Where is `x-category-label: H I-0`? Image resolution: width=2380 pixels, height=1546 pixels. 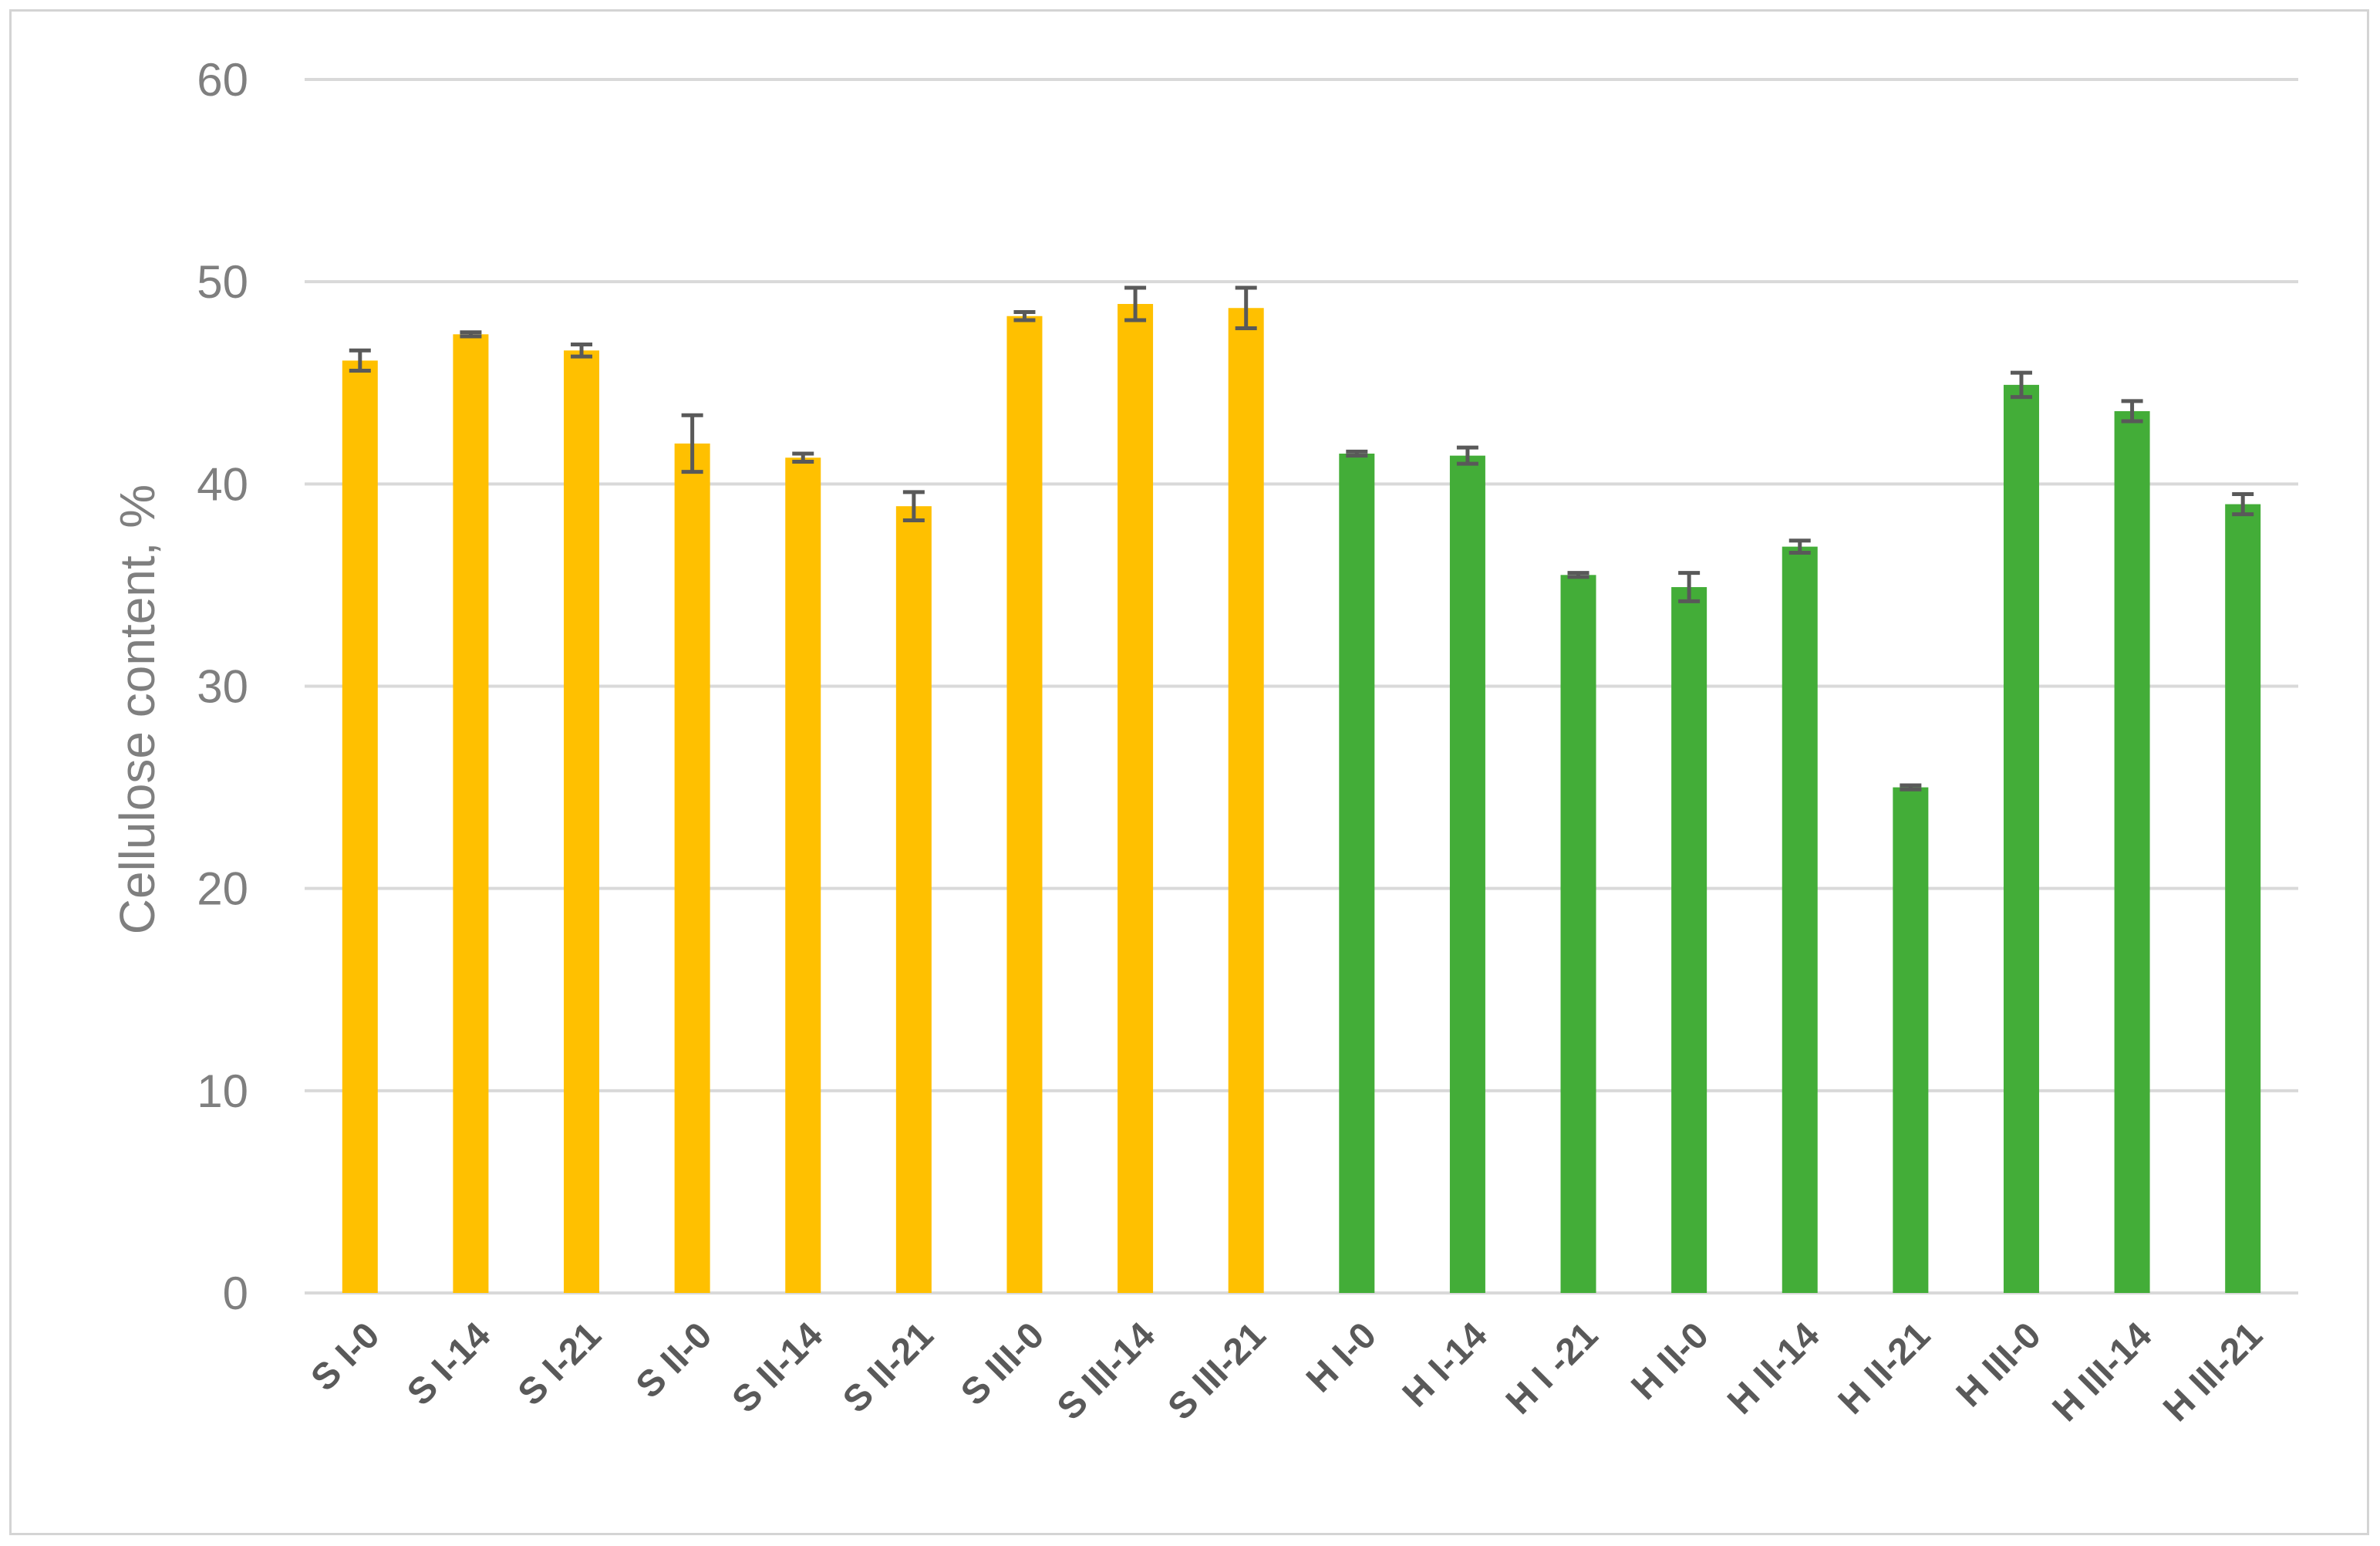
x-category-label: H I-0 is located at coordinates (1342, 1357).